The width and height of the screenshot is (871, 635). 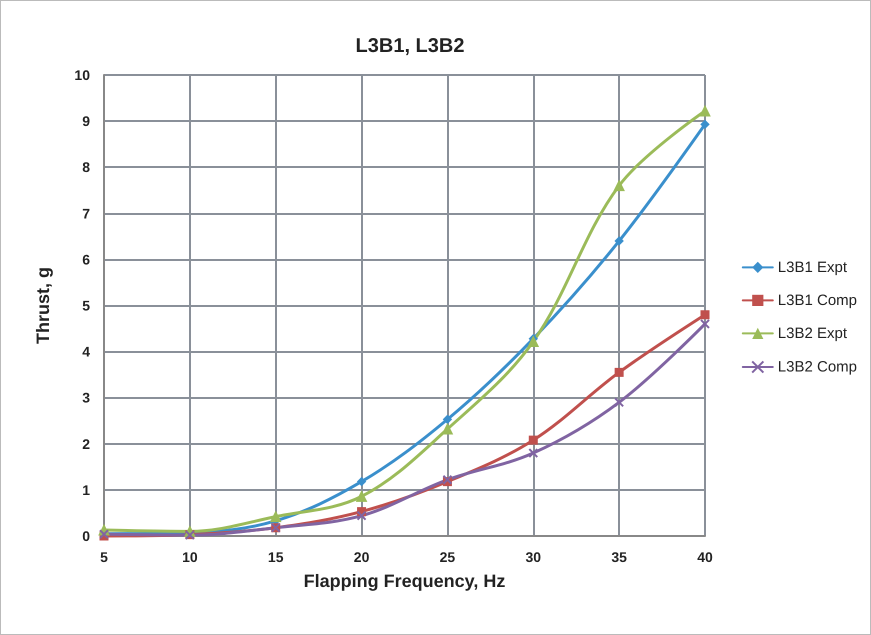 I want to click on legend-label: L3B2 Comp, so click(x=818, y=367).